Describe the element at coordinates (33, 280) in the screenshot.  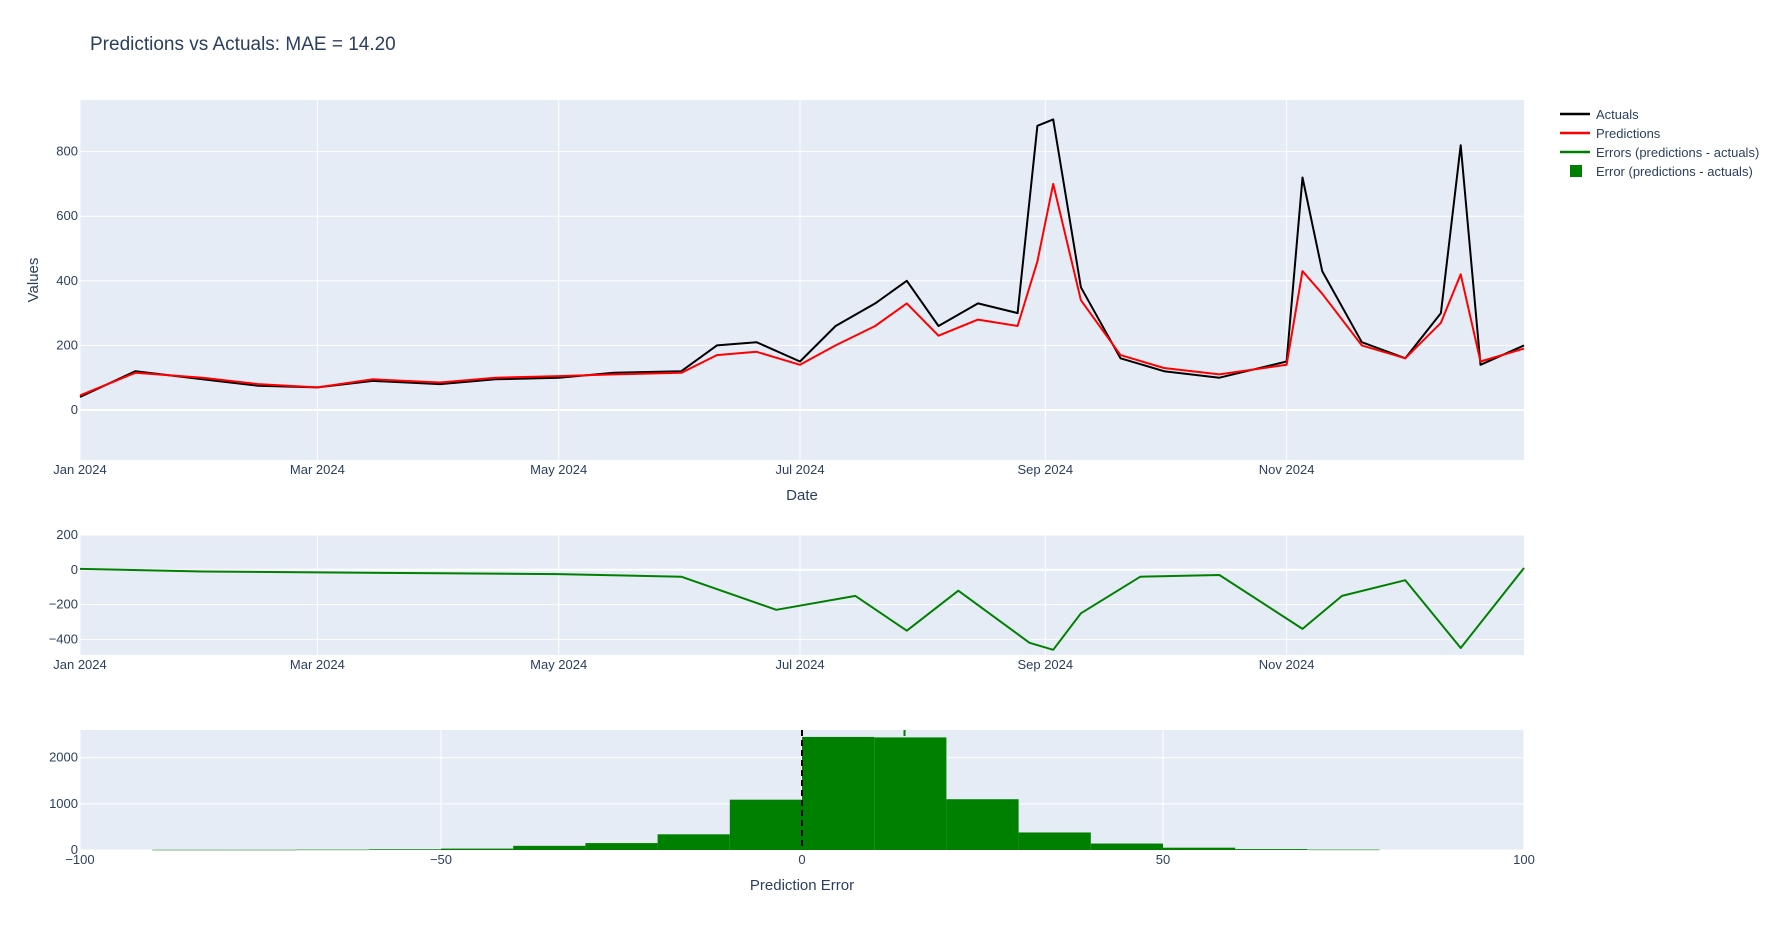
I see `main-y-axis-title: Values` at that location.